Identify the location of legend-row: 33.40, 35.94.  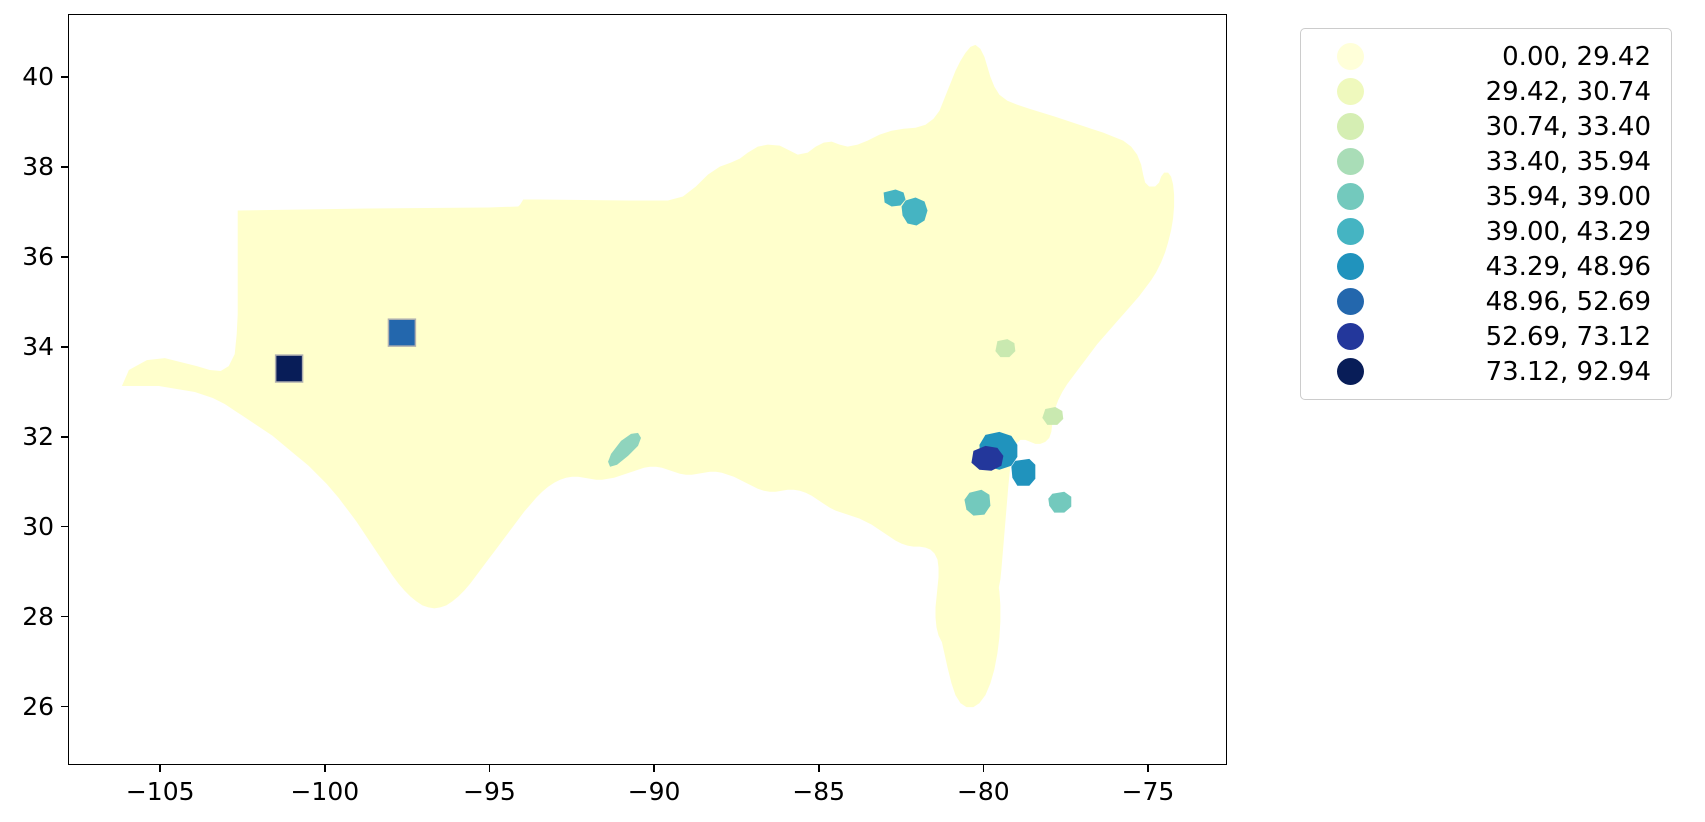
(1486, 161).